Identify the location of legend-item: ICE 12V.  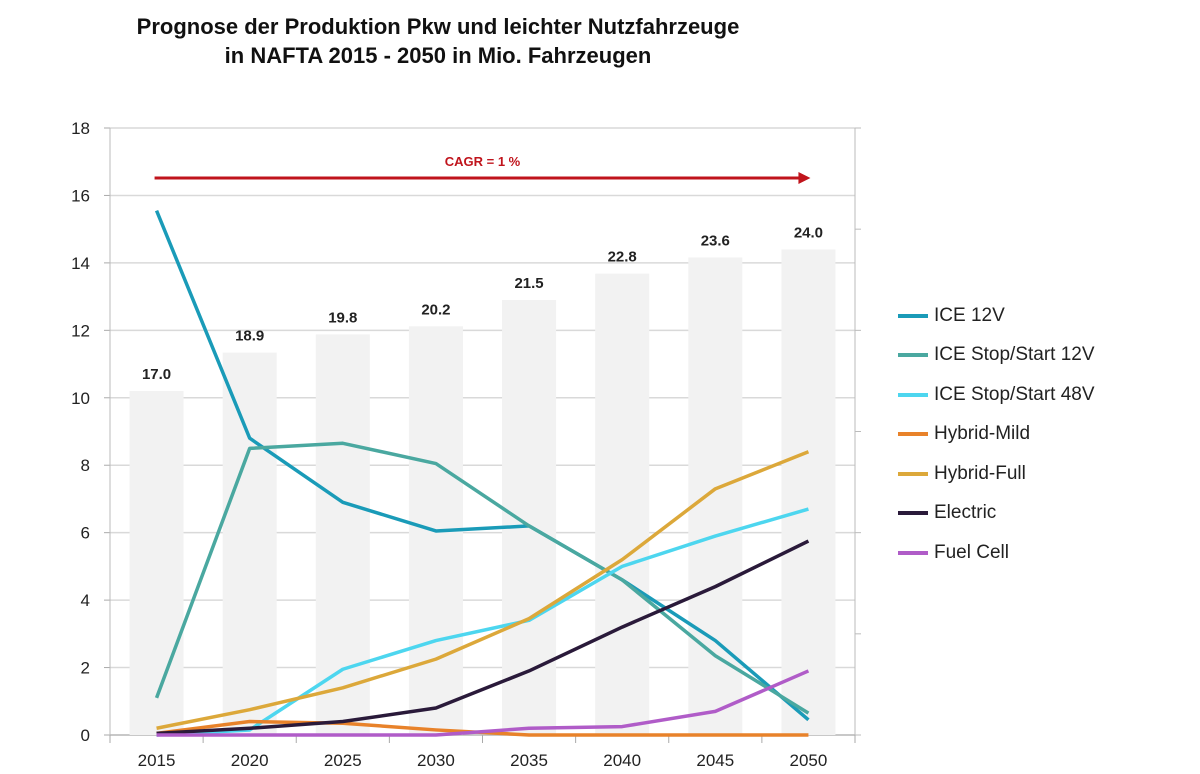
(996, 316).